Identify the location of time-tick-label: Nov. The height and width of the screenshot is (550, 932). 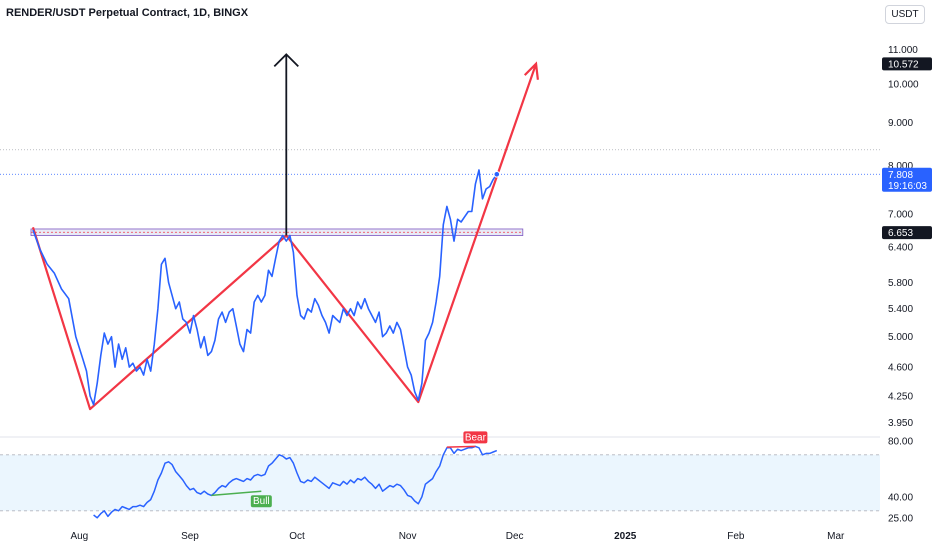
(408, 536).